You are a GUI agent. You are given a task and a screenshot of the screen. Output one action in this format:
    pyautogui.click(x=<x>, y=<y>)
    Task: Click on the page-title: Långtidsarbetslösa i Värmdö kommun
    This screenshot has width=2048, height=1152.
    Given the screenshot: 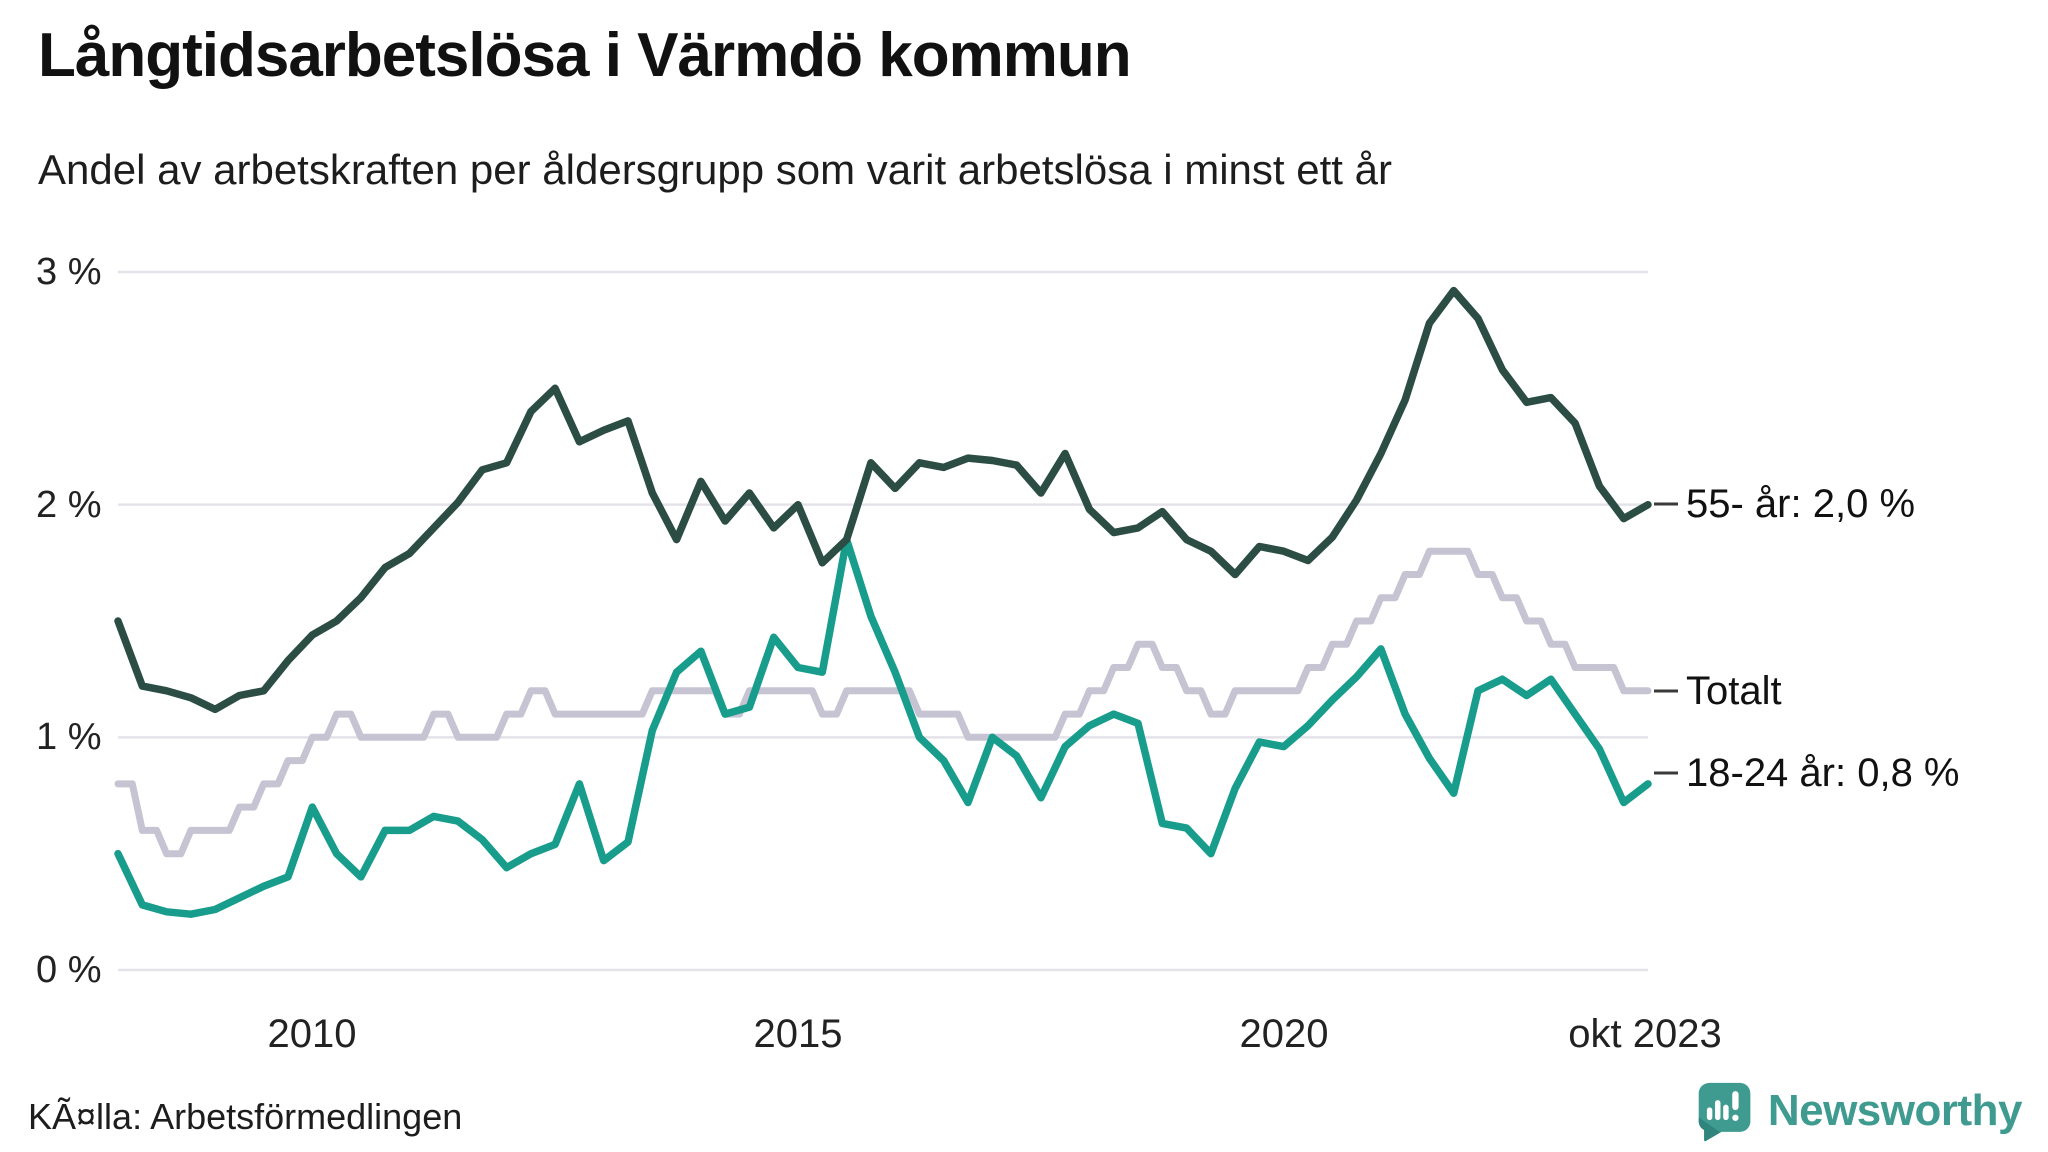 What is the action you would take?
    pyautogui.click(x=585, y=55)
    